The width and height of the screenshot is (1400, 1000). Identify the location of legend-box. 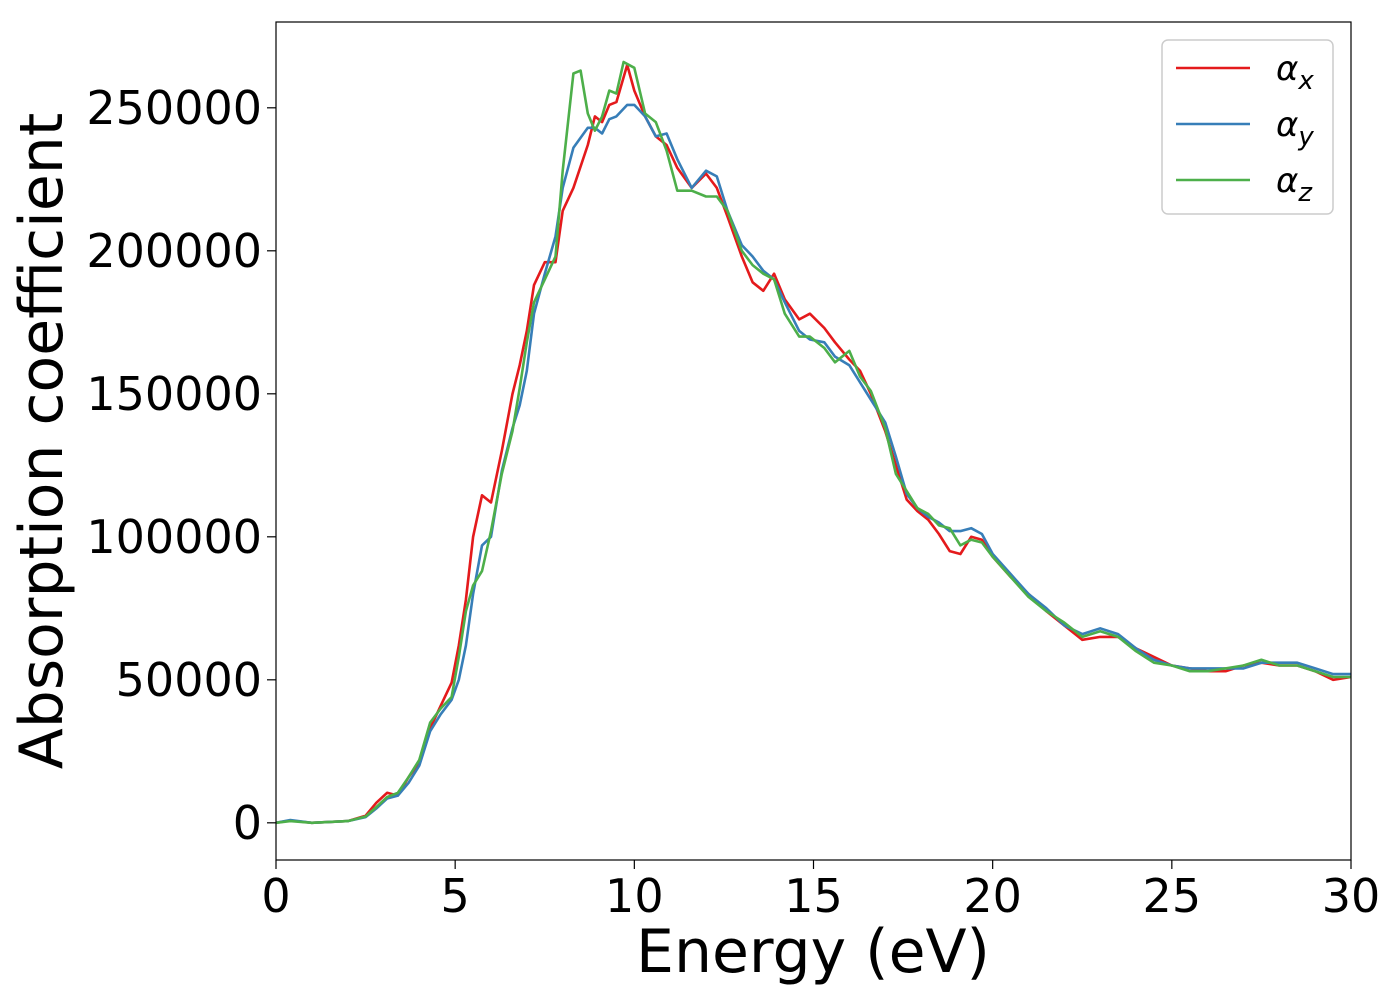
(1247, 127).